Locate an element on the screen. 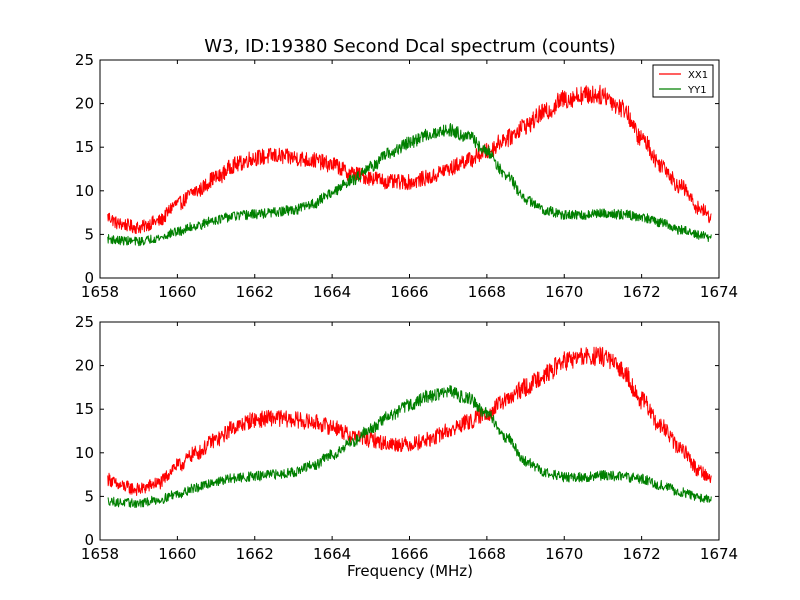 The height and width of the screenshot is (600, 800). legend-label-yy1: YY1 is located at coordinates (697, 90).